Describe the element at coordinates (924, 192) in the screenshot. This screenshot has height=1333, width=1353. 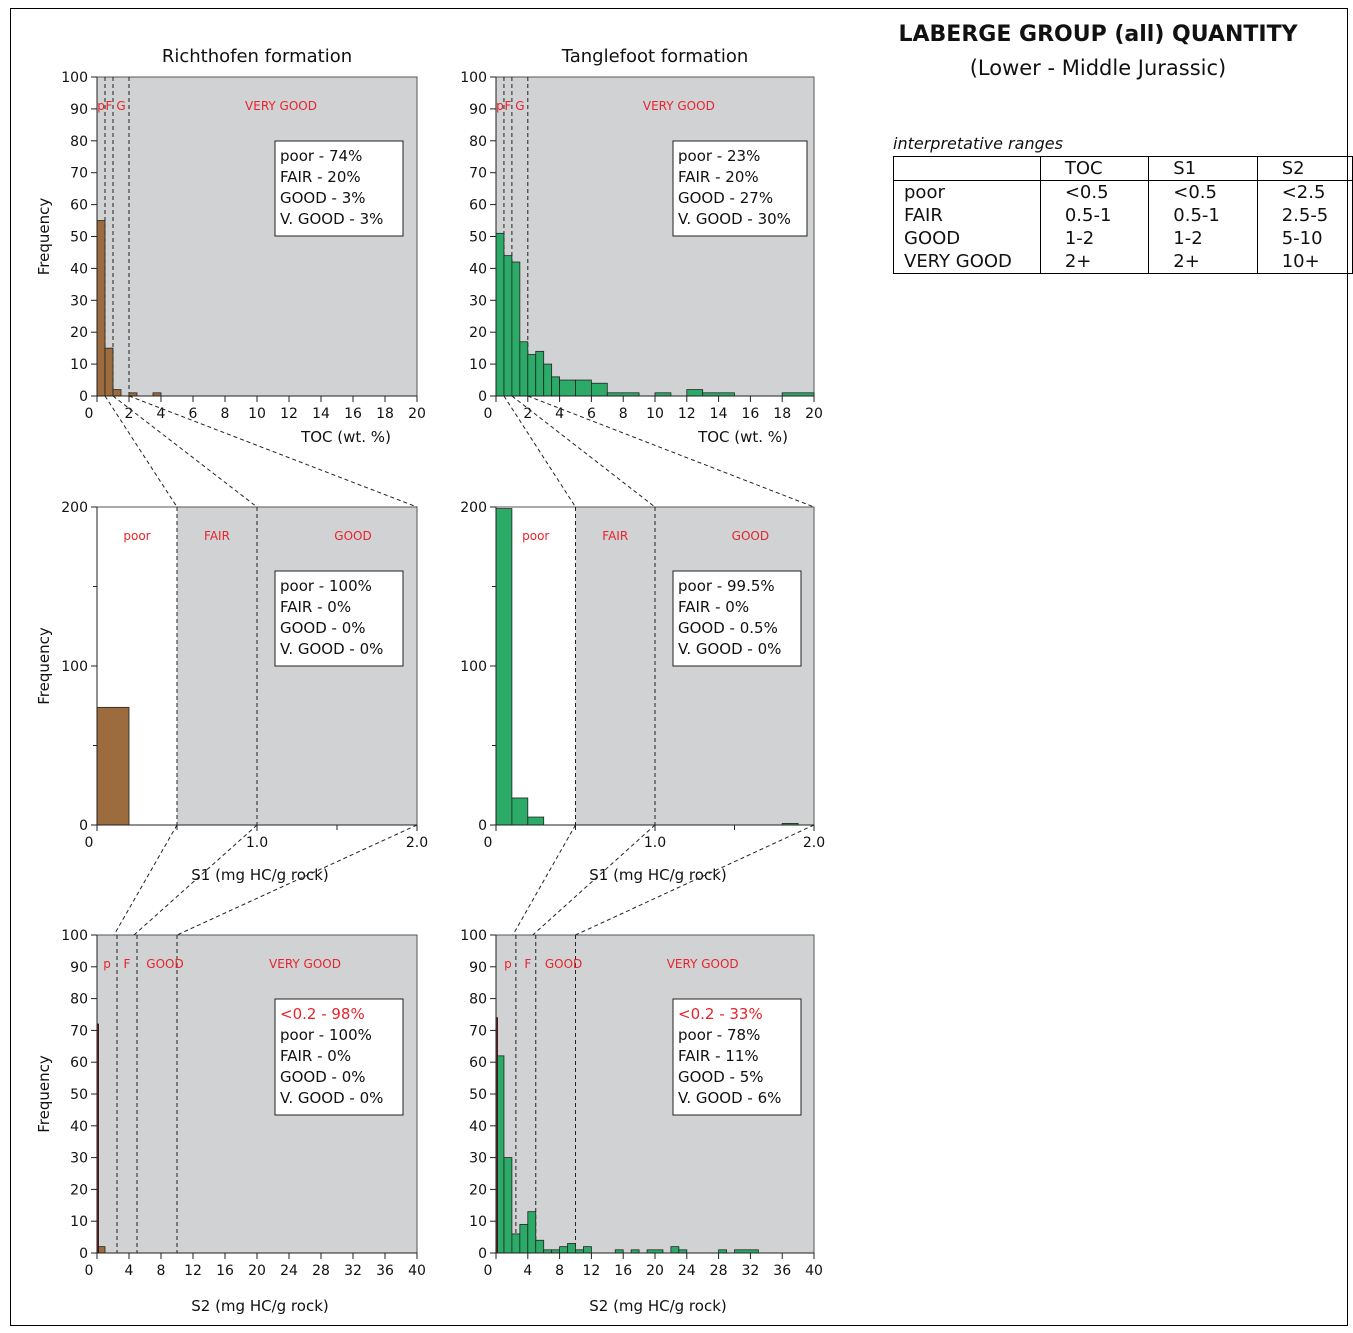
I see `ranges-cell: poor` at that location.